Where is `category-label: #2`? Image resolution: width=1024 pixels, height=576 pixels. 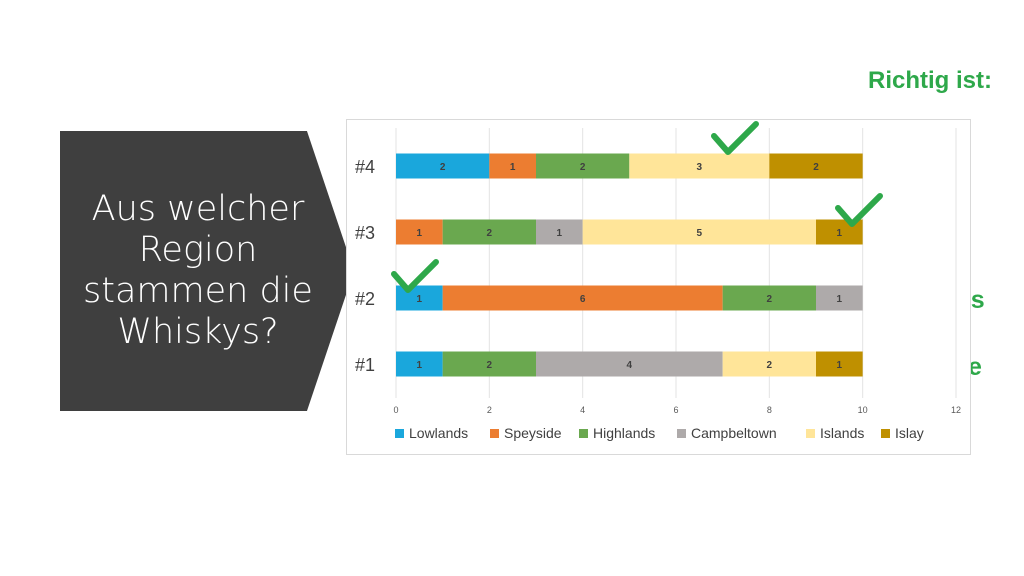 category-label: #2 is located at coordinates (365, 299).